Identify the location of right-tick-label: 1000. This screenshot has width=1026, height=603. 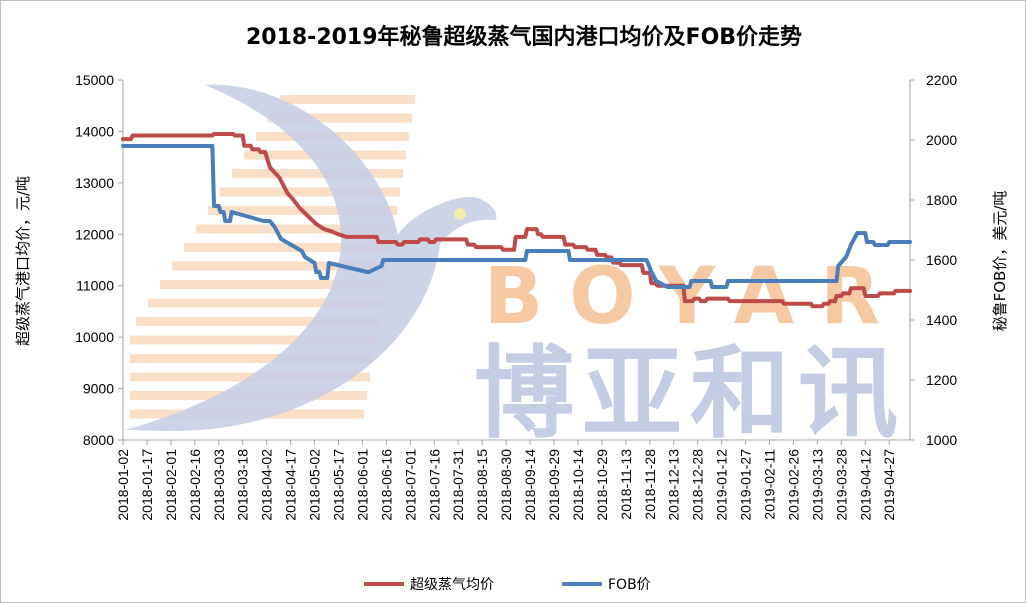
(941, 440).